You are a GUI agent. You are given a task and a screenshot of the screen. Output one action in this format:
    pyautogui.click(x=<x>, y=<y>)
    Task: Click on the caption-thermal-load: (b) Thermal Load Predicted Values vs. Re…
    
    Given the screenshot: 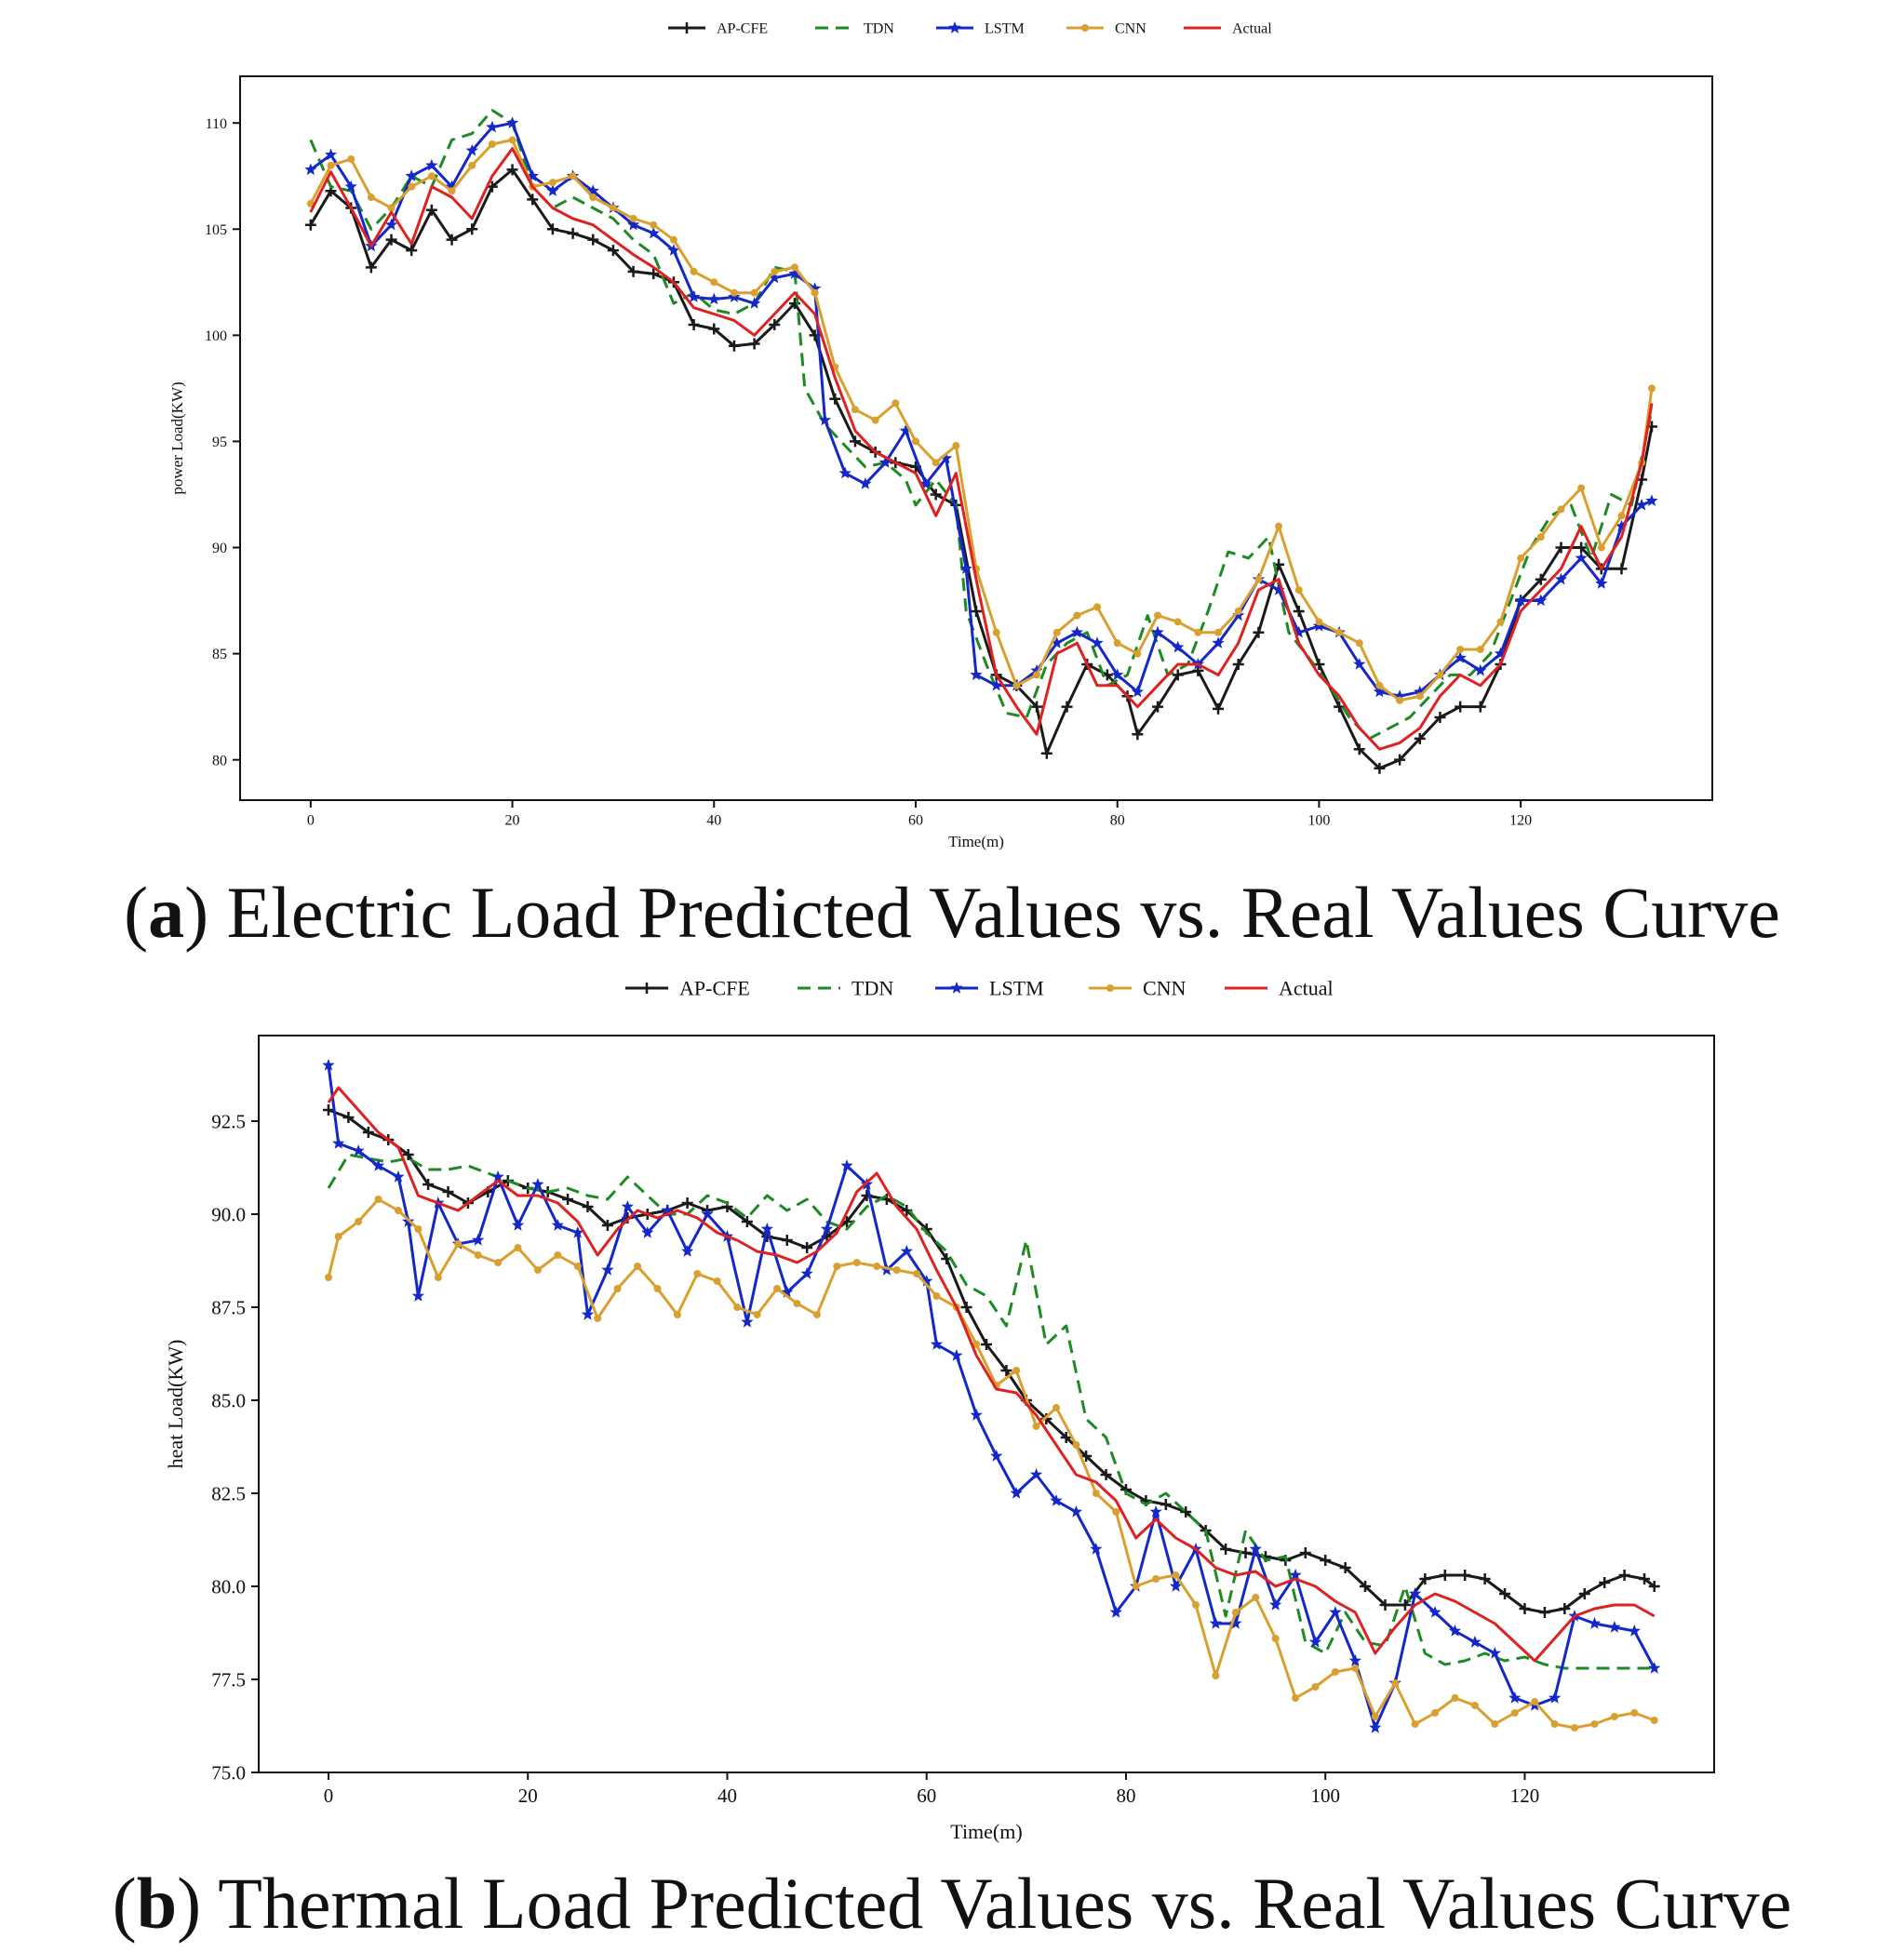 What is the action you would take?
    pyautogui.click(x=952, y=1903)
    